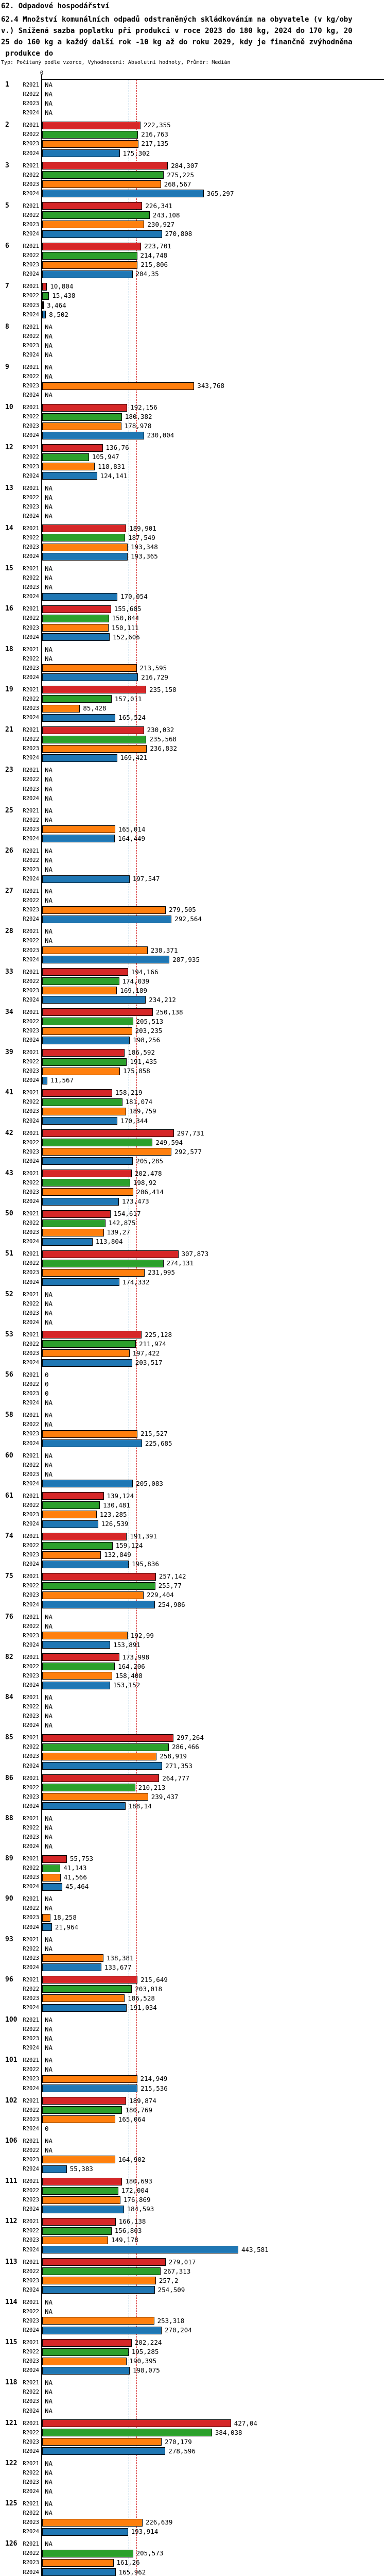 The height and width of the screenshot is (2576, 386). What do you see at coordinates (178, 184) in the screenshot?
I see `bar-value-label: 268,567` at bounding box center [178, 184].